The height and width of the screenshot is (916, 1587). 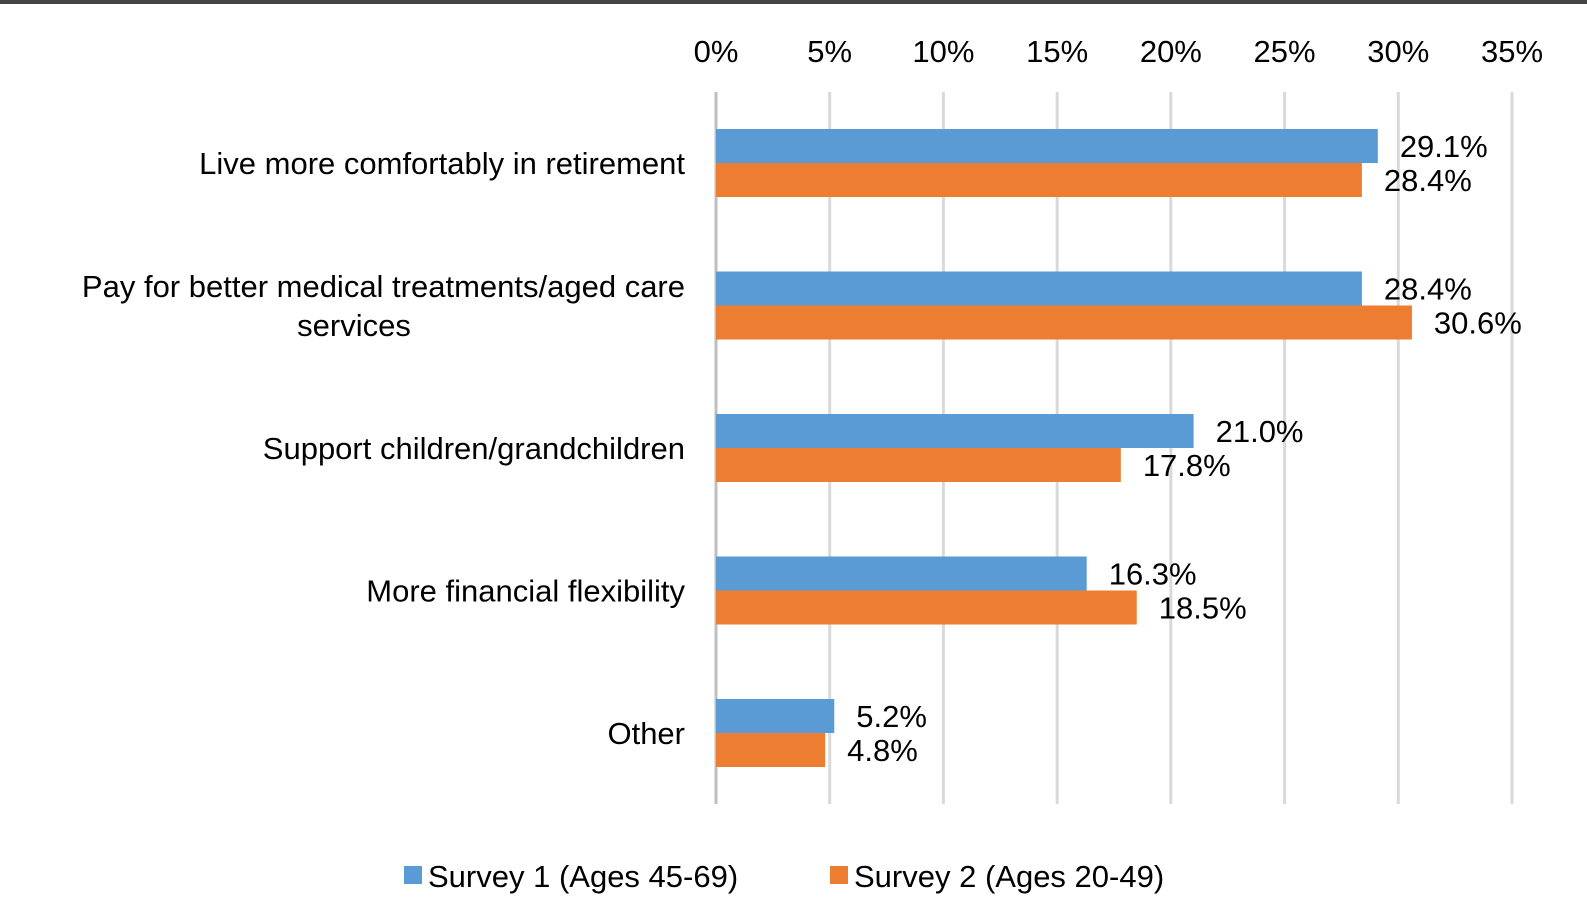 I want to click on category-label: Other, so click(x=646, y=733).